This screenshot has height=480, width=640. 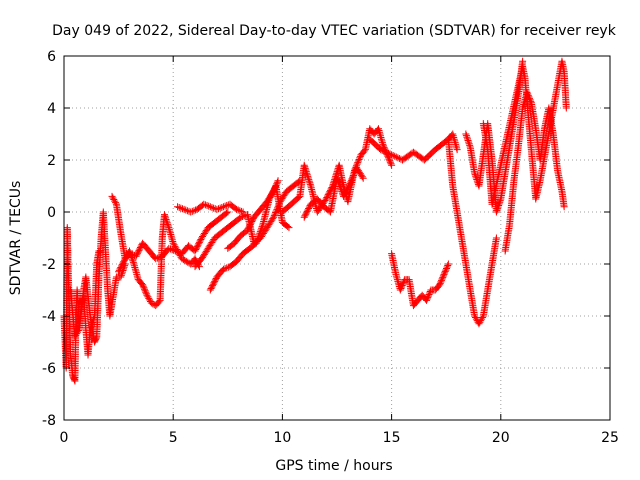 What do you see at coordinates (49, 265) in the screenshot?
I see `y-tick-label: -2` at bounding box center [49, 265].